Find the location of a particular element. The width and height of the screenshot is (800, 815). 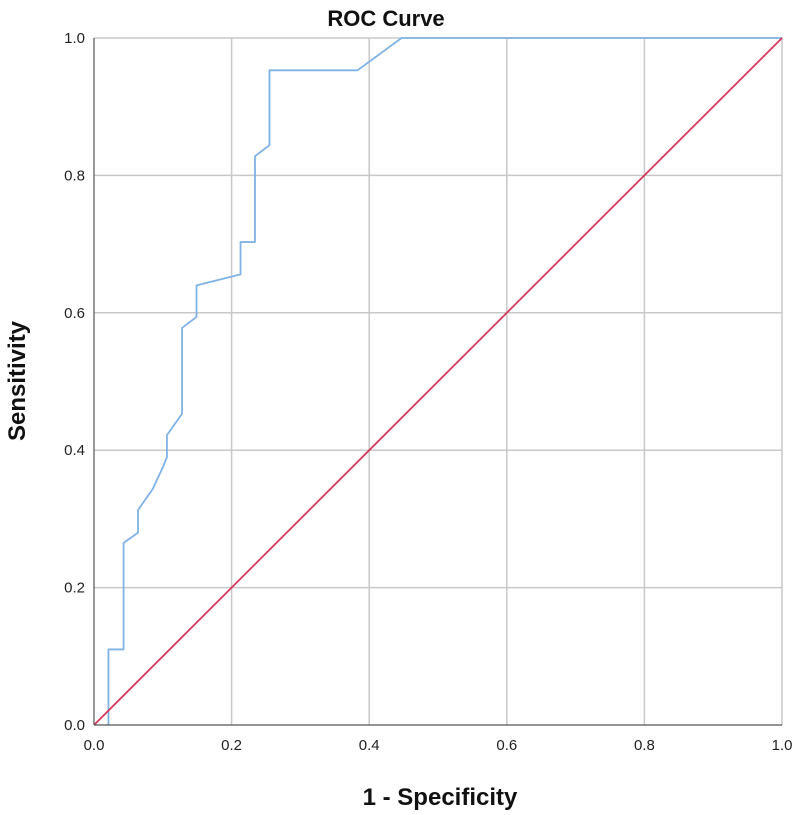

x-tick-label: 1.0 is located at coordinates (782, 745).